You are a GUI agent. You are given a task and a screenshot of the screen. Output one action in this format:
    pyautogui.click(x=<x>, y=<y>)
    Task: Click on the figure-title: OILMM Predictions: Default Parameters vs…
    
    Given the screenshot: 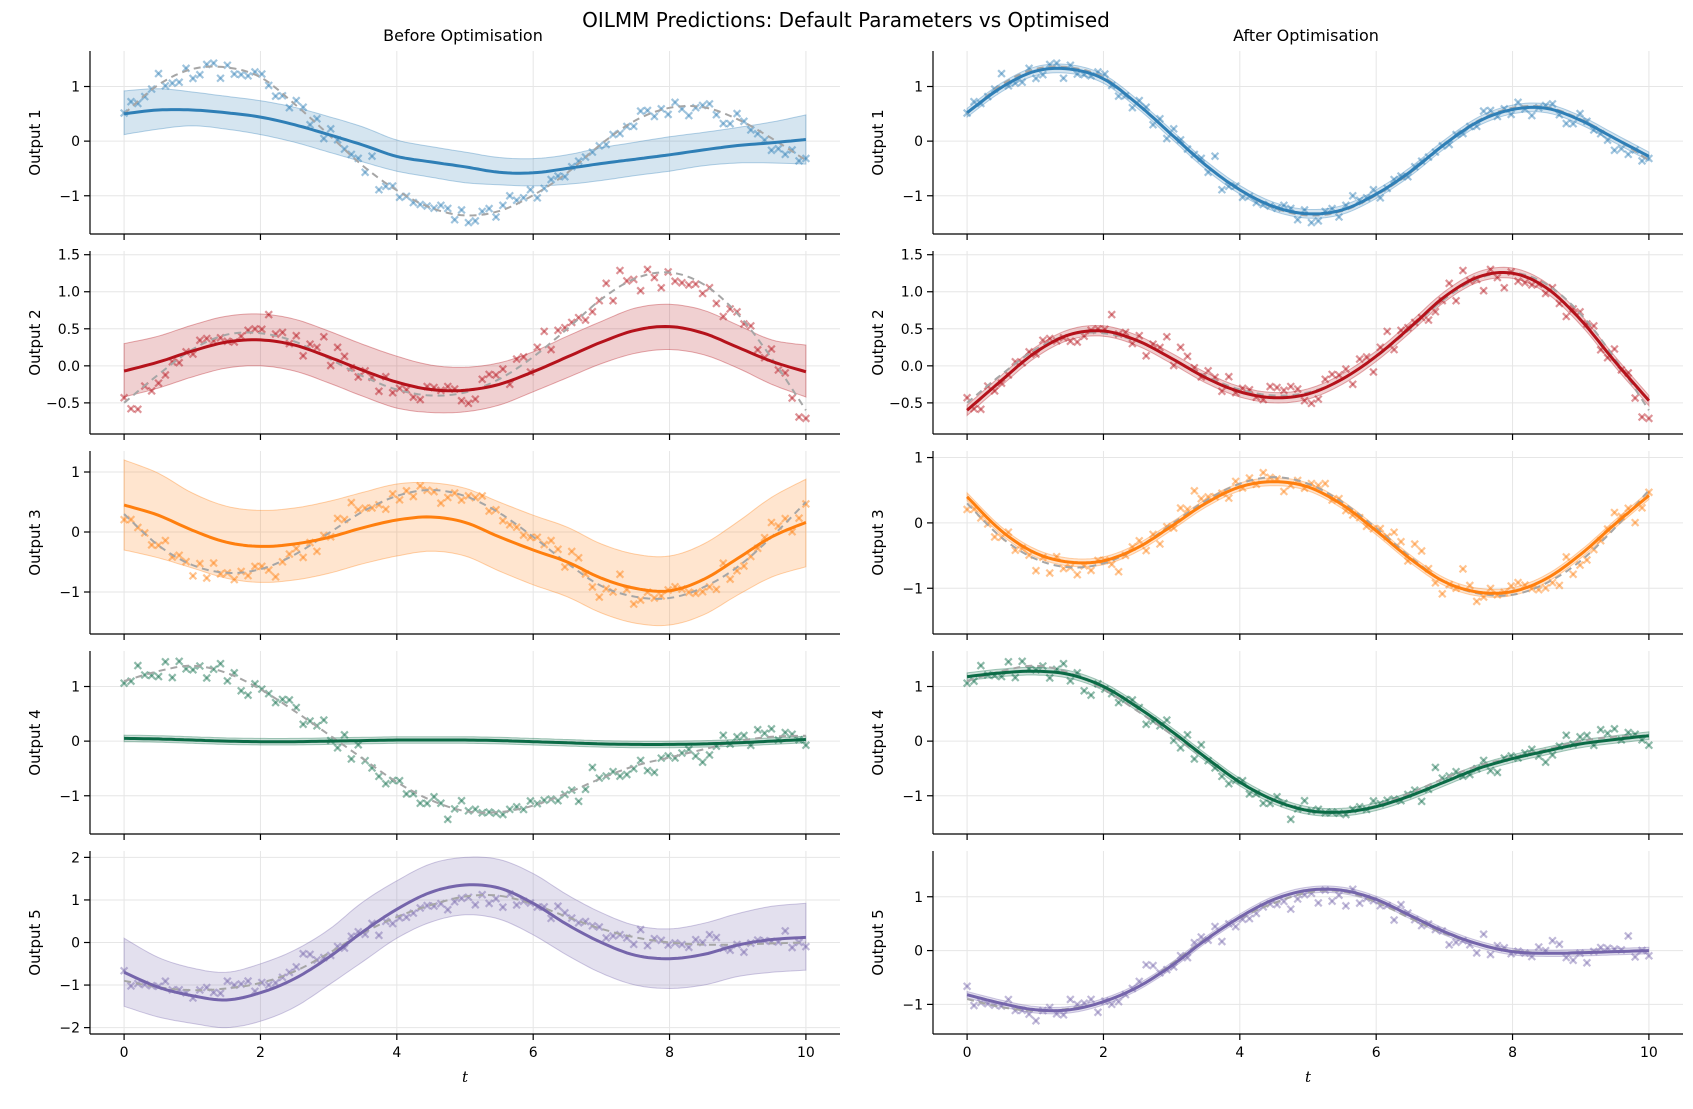 What is the action you would take?
    pyautogui.click(x=846, y=20)
    